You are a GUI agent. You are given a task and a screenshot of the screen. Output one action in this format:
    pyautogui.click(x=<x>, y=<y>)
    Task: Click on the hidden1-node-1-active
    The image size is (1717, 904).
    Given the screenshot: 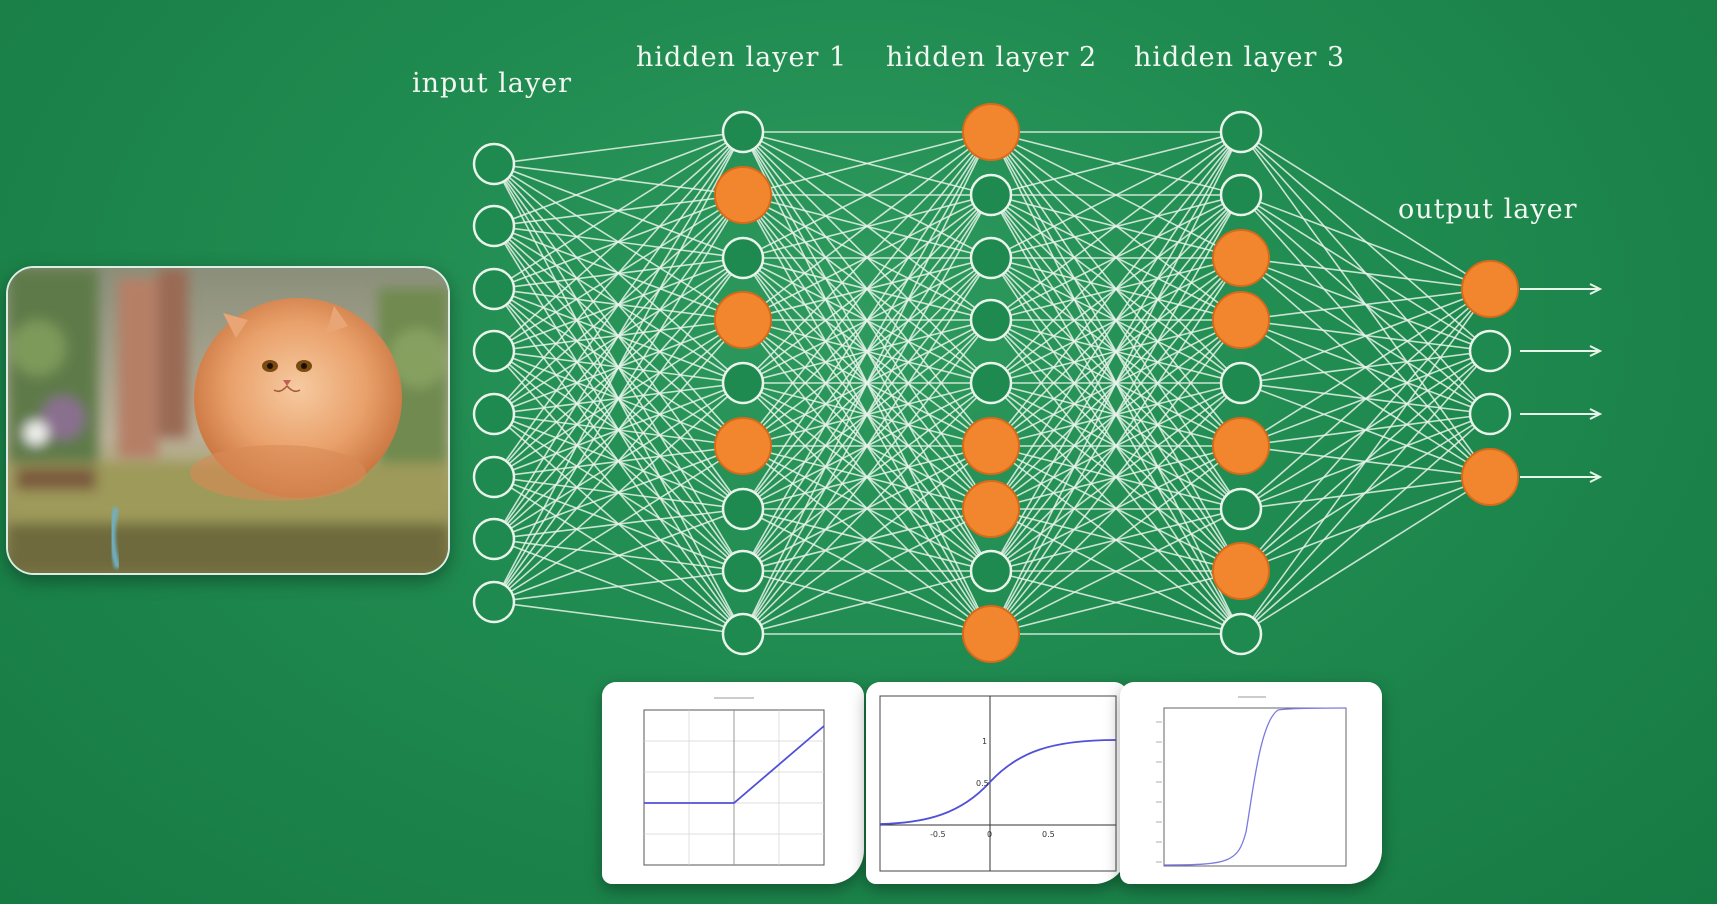 What is the action you would take?
    pyautogui.click(x=743, y=195)
    